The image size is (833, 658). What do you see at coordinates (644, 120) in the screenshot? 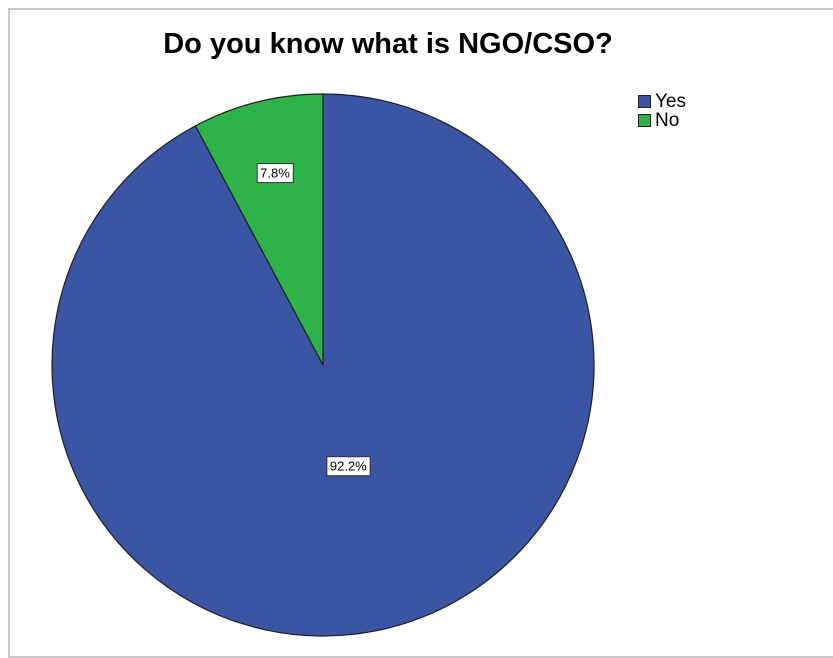
I see `legend-swatch-no` at bounding box center [644, 120].